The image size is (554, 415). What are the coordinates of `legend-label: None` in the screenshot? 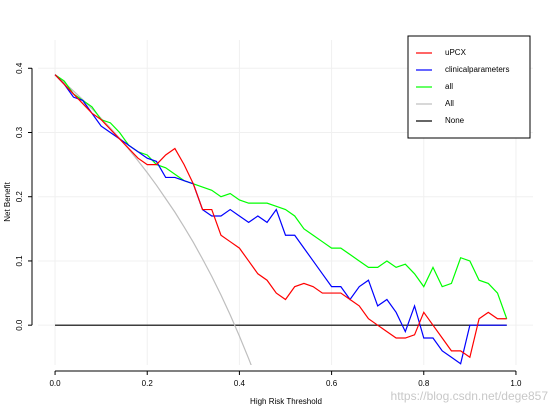 It's located at (455, 120).